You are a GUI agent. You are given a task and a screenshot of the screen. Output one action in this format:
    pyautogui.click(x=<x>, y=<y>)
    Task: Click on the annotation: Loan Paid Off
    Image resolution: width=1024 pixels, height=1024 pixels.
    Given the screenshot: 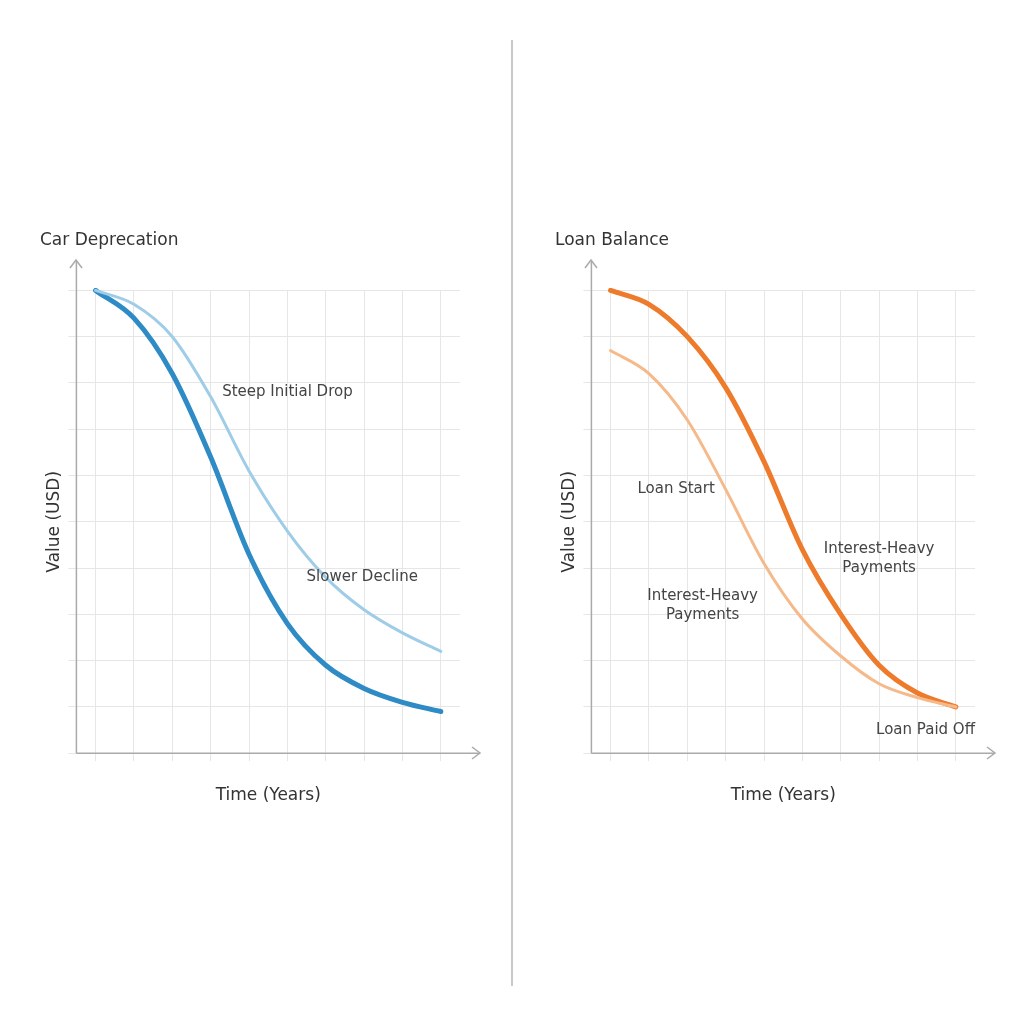 What is the action you would take?
    pyautogui.click(x=926, y=728)
    